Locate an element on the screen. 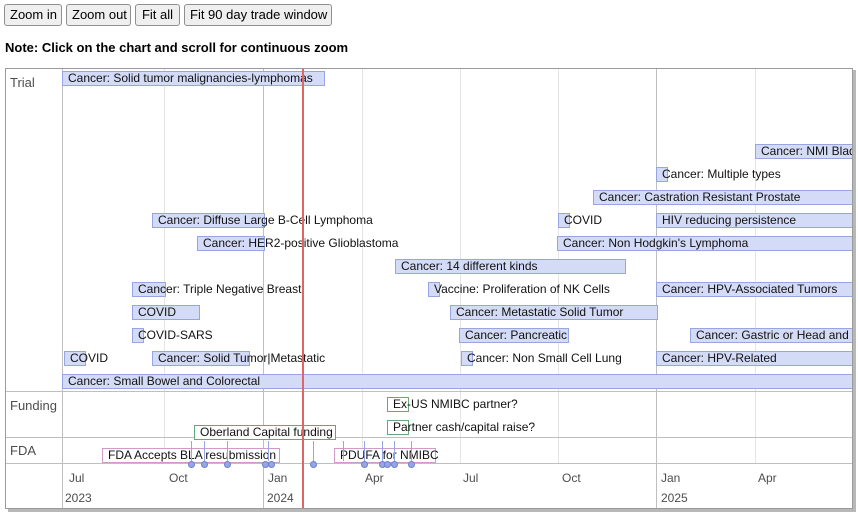  trial-item: COVID-SARS is located at coordinates (172, 335).